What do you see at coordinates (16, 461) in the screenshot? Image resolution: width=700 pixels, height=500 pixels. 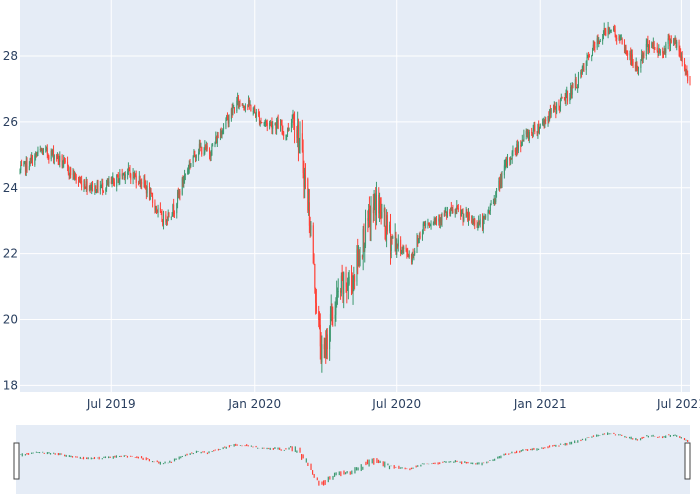 I see `range-slider-left-handle` at bounding box center [16, 461].